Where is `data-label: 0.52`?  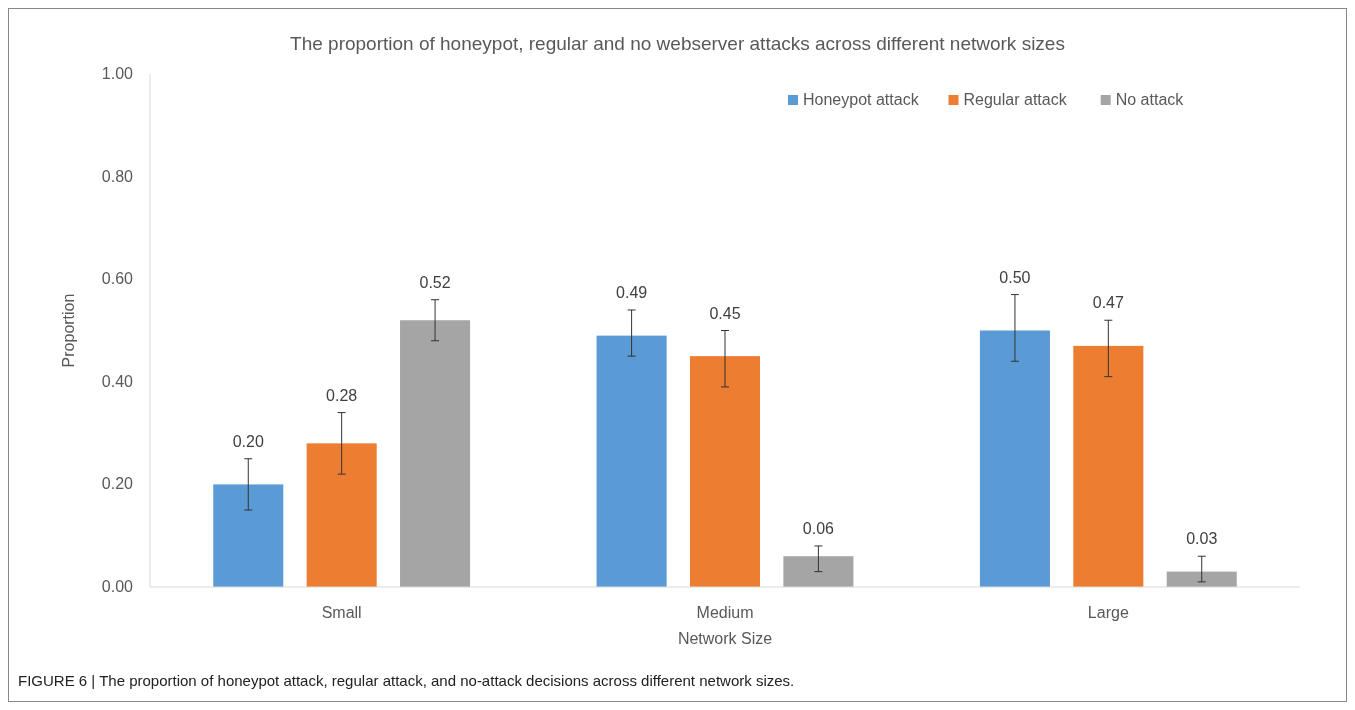 data-label: 0.52 is located at coordinates (435, 282).